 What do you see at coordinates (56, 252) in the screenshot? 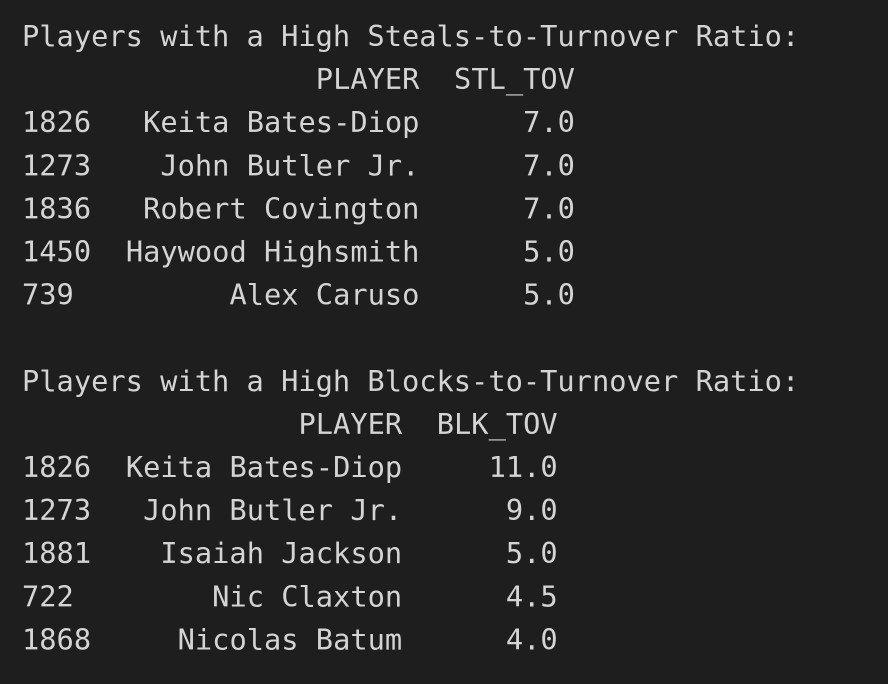
I see `row-index: 1450` at bounding box center [56, 252].